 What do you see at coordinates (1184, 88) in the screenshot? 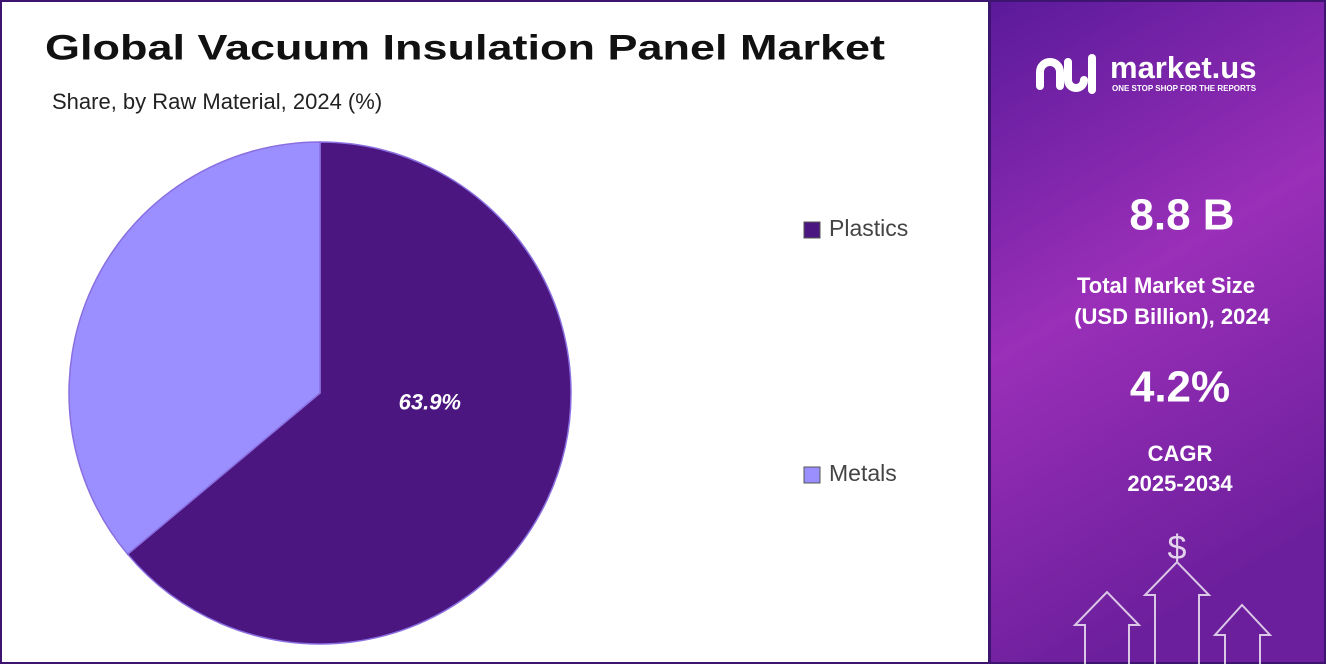
I see `brand-tagline: ONE STOP SHOP FOR THE REPORTS` at bounding box center [1184, 88].